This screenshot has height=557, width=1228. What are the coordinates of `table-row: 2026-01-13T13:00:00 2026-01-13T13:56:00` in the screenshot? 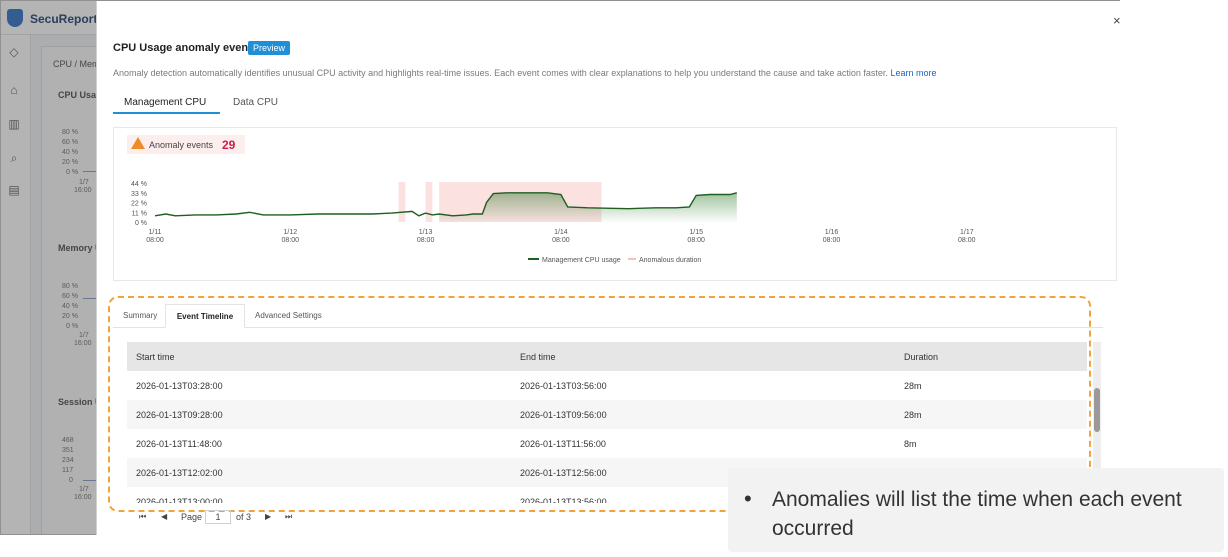 It's located at (607, 495).